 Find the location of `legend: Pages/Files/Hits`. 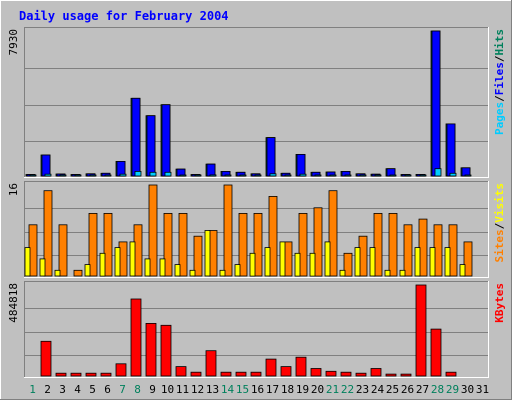

legend: Pages/Files/Hits is located at coordinates (499, 82).